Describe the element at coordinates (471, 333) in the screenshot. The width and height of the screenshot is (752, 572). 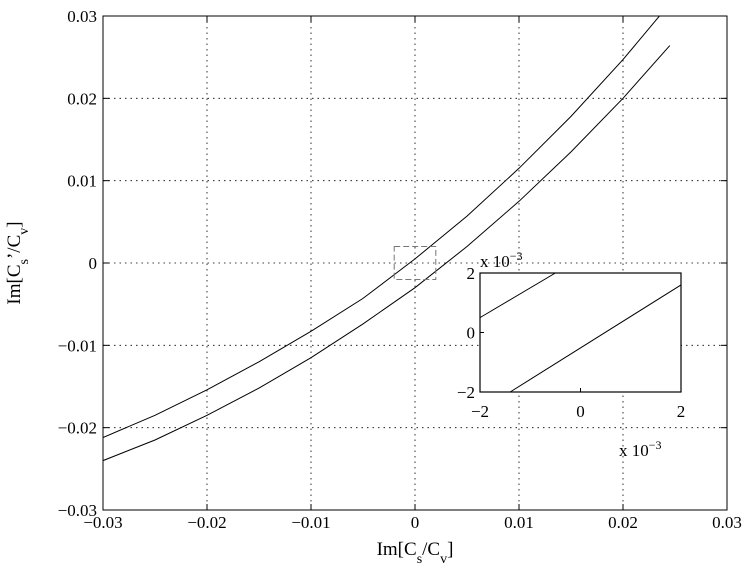
I see `inset-y-tick-label: 0` at that location.